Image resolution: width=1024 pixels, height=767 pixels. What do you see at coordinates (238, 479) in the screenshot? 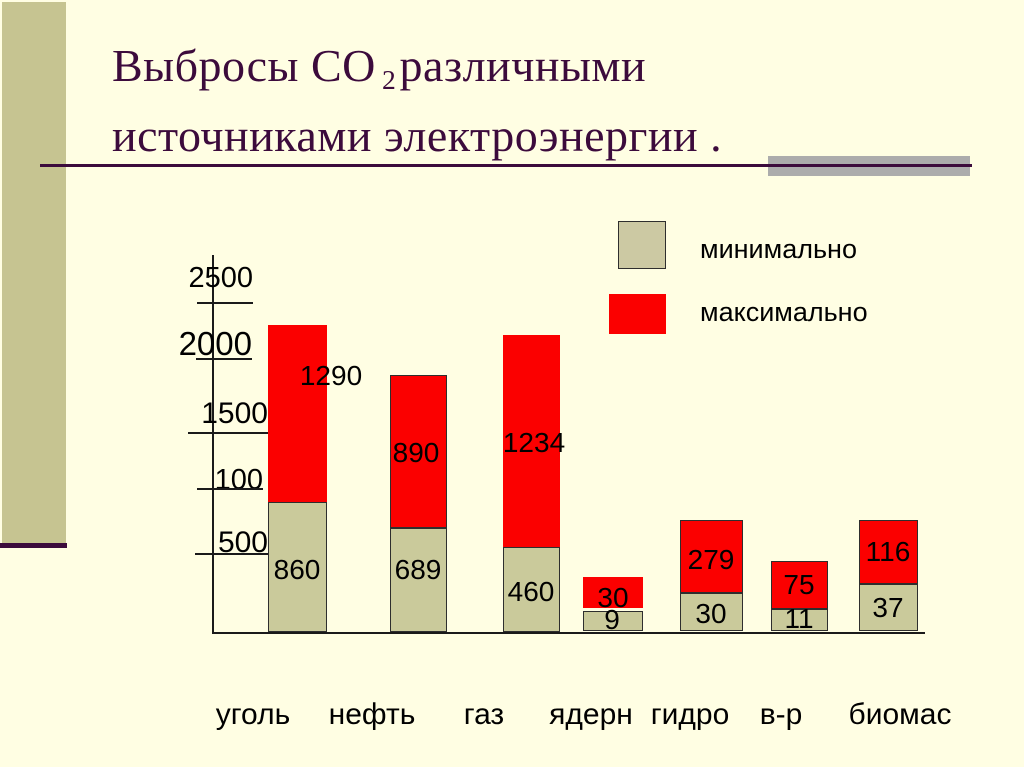
I see `y-tick-label: 100` at bounding box center [238, 479].